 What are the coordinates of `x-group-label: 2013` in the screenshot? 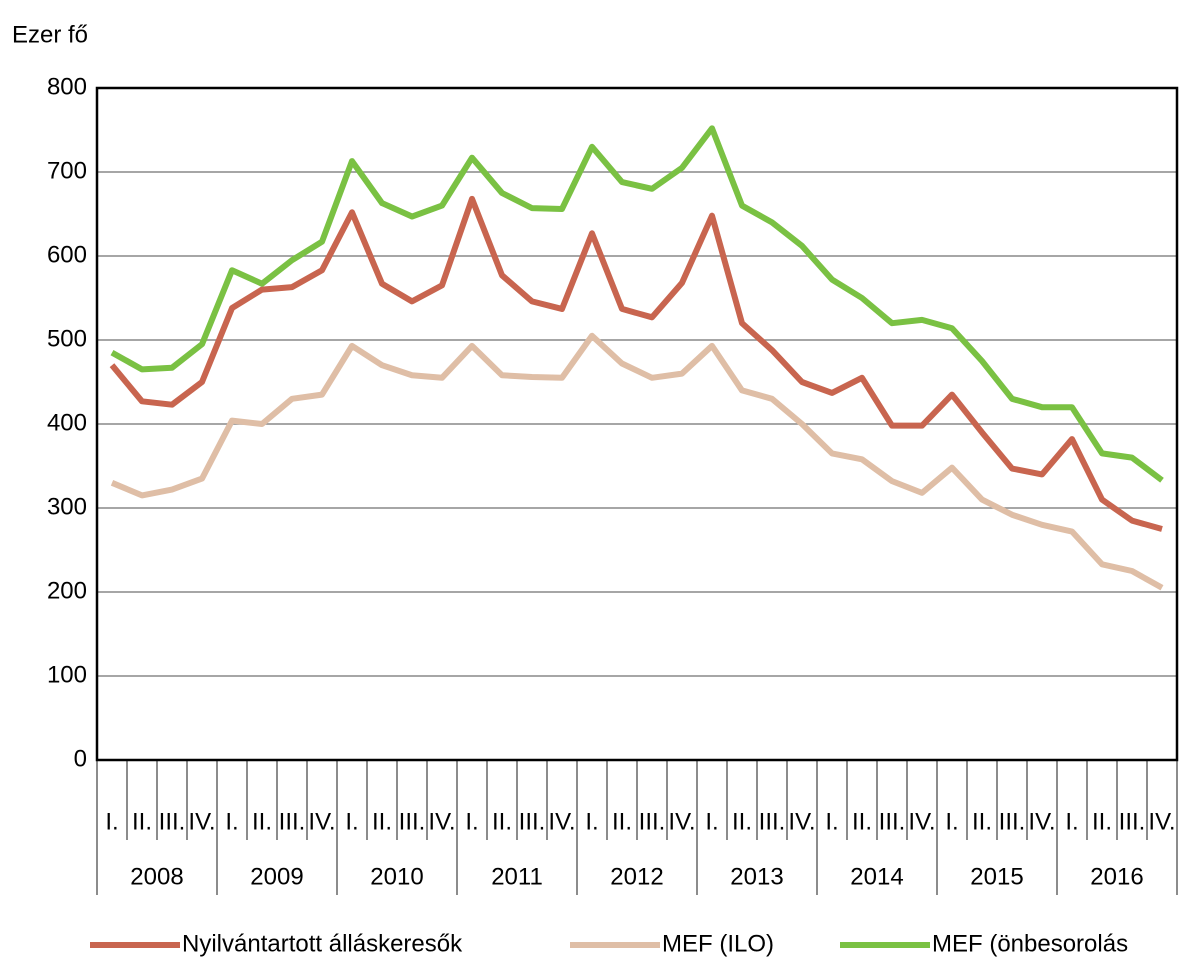 It's located at (756, 876).